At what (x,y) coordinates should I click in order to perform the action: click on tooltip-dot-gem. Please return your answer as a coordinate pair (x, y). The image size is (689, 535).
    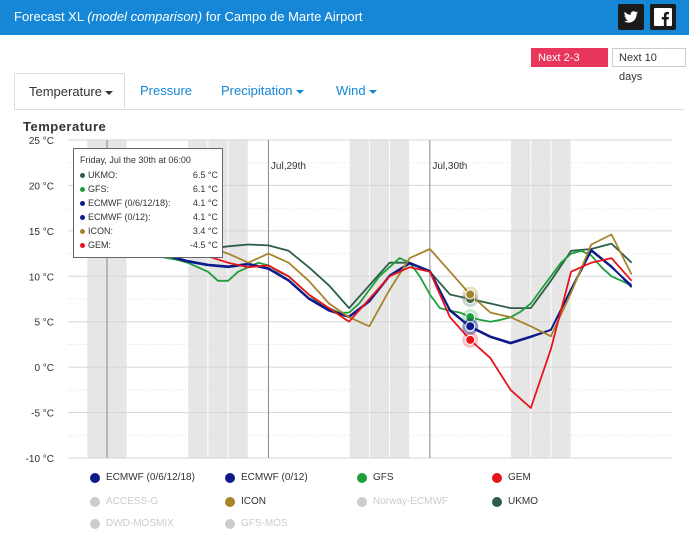
    Looking at the image, I should click on (82, 245).